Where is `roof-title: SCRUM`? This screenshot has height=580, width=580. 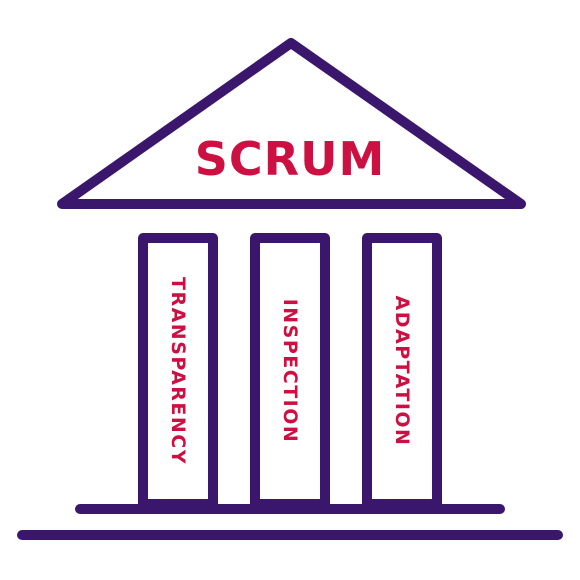 roof-title: SCRUM is located at coordinates (290, 159).